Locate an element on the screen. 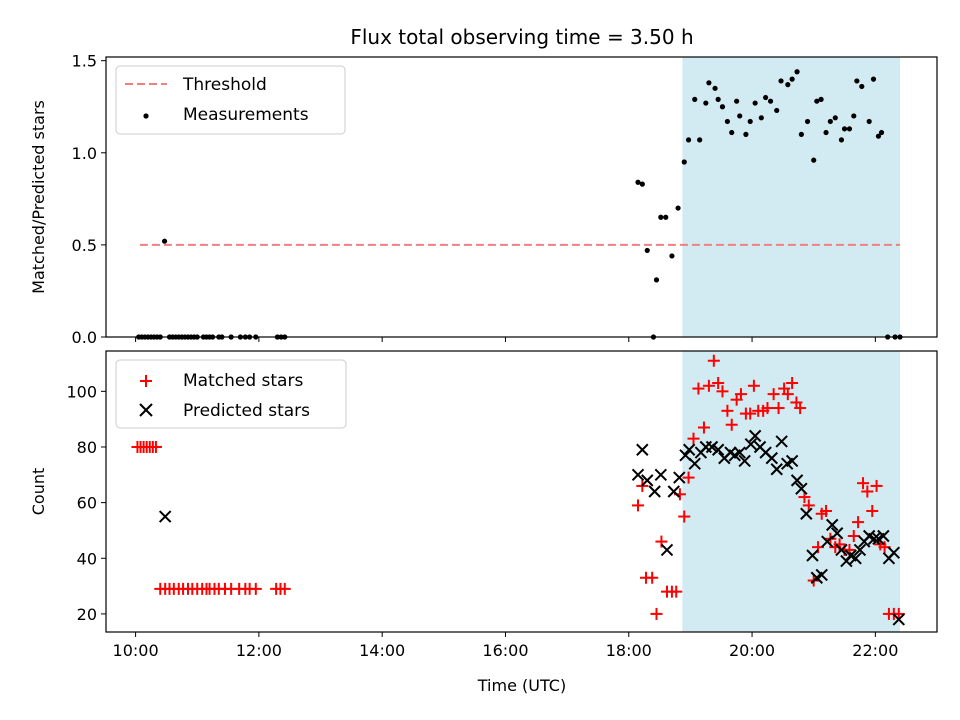 The width and height of the screenshot is (960, 720). x-tick-label: 12:00 is located at coordinates (259, 650).